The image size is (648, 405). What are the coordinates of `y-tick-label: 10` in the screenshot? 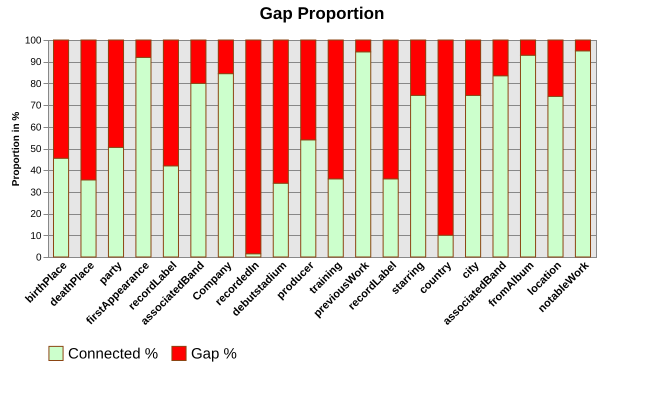 It's located at (36, 236).